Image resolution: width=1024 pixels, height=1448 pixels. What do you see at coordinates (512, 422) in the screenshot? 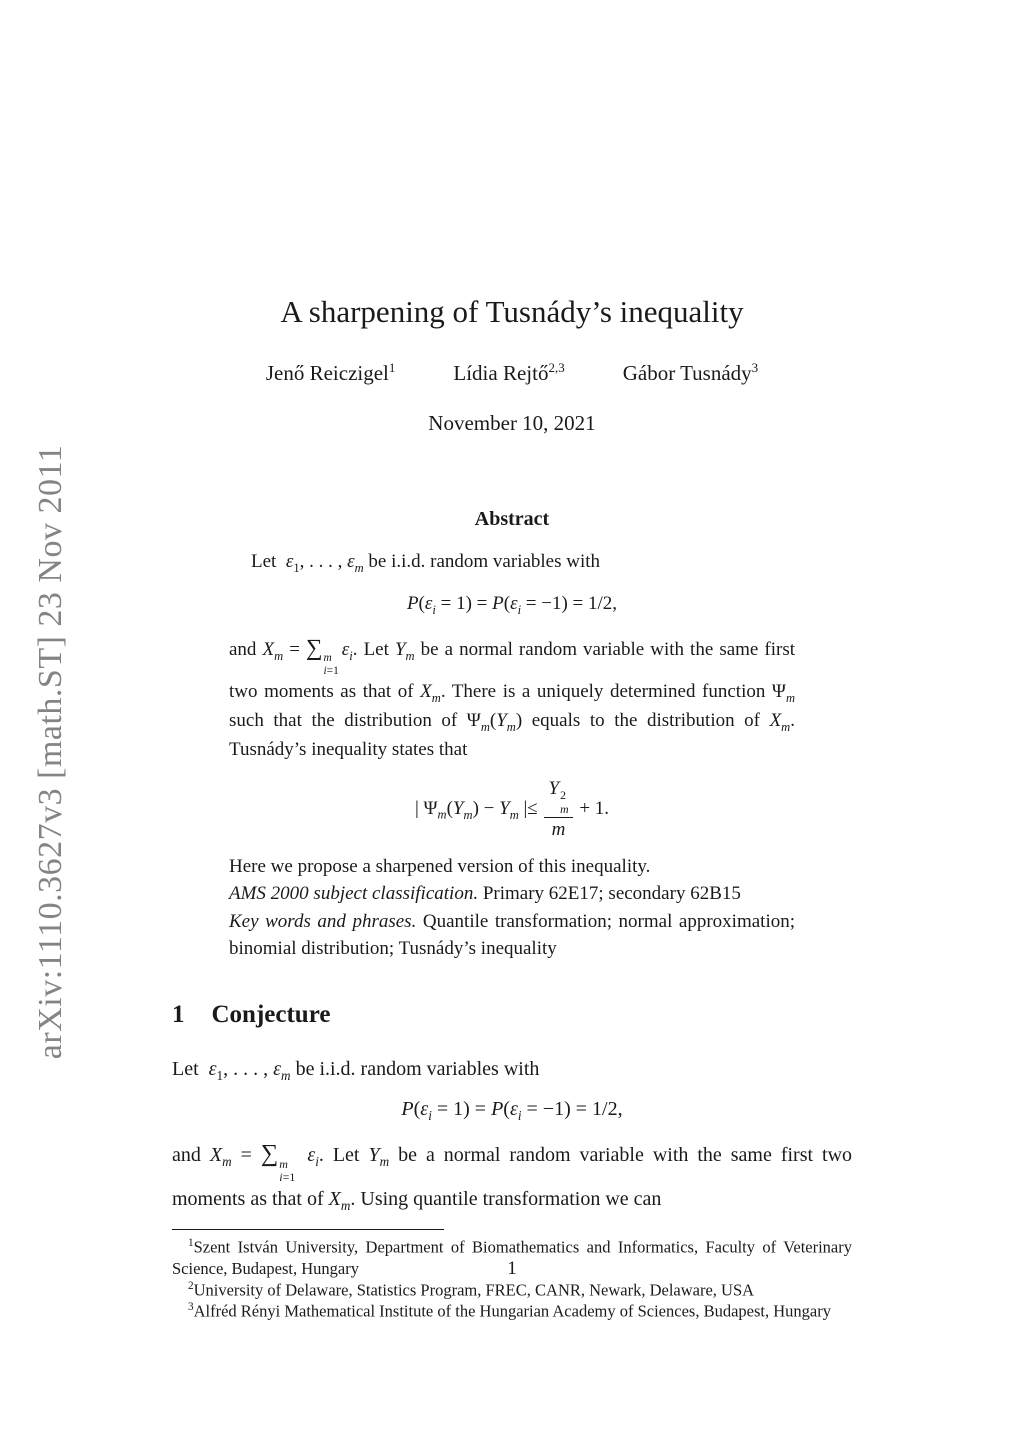
I see `paper-date: November 10, 2021` at bounding box center [512, 422].